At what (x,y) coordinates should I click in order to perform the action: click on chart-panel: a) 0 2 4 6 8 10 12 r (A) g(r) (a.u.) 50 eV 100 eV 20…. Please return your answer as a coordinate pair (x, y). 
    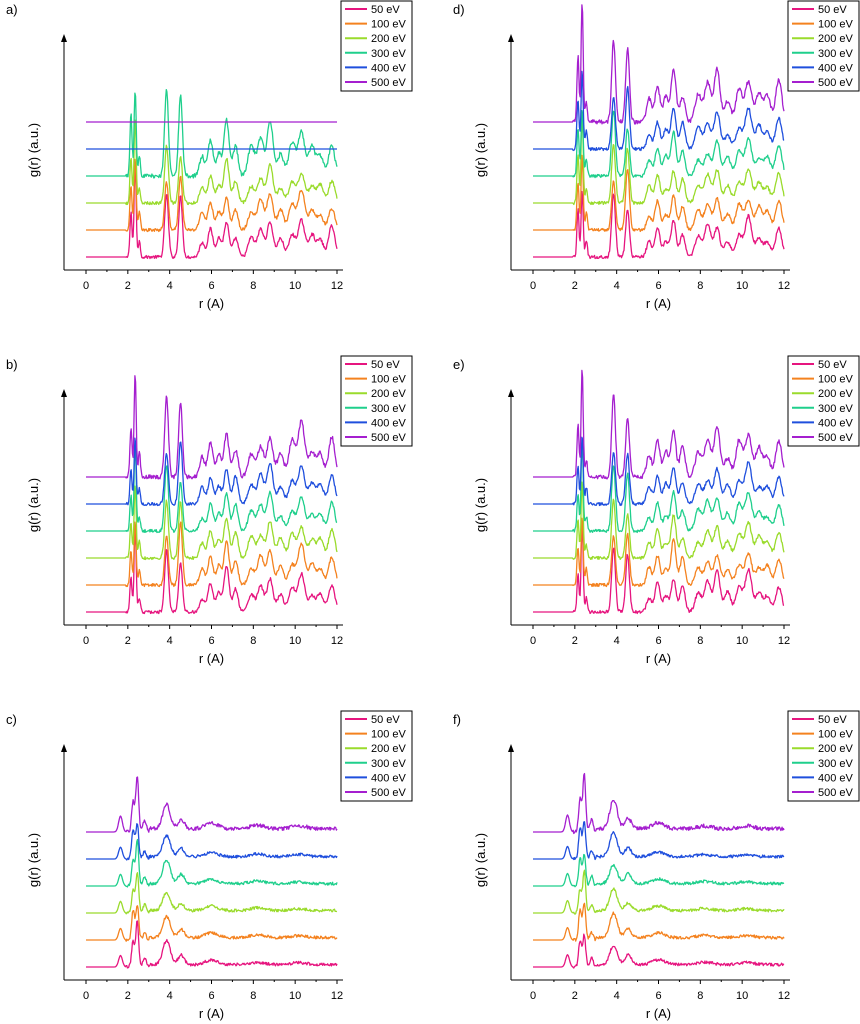
    Looking at the image, I should click on (209, 155).